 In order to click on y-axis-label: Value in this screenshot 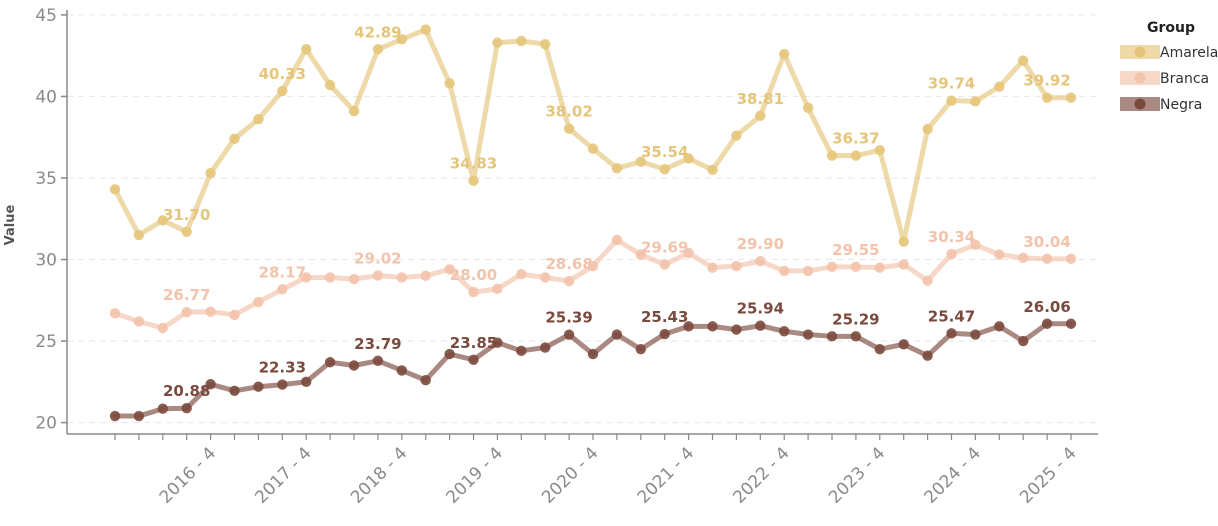, I will do `click(10, 224)`.